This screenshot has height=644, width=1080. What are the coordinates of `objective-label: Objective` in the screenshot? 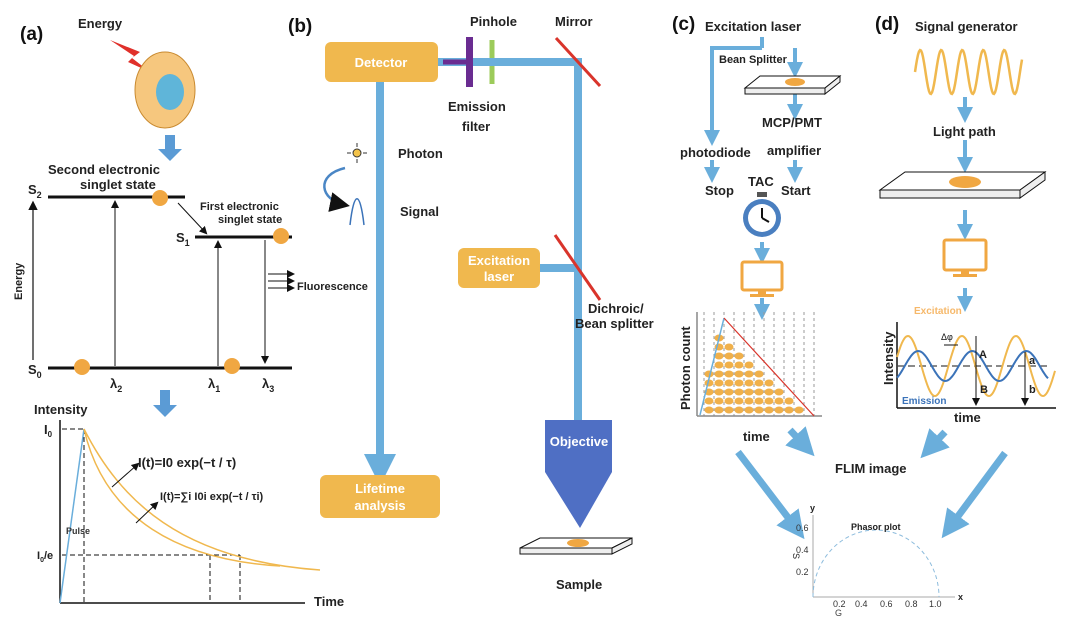 It's located at (579, 441).